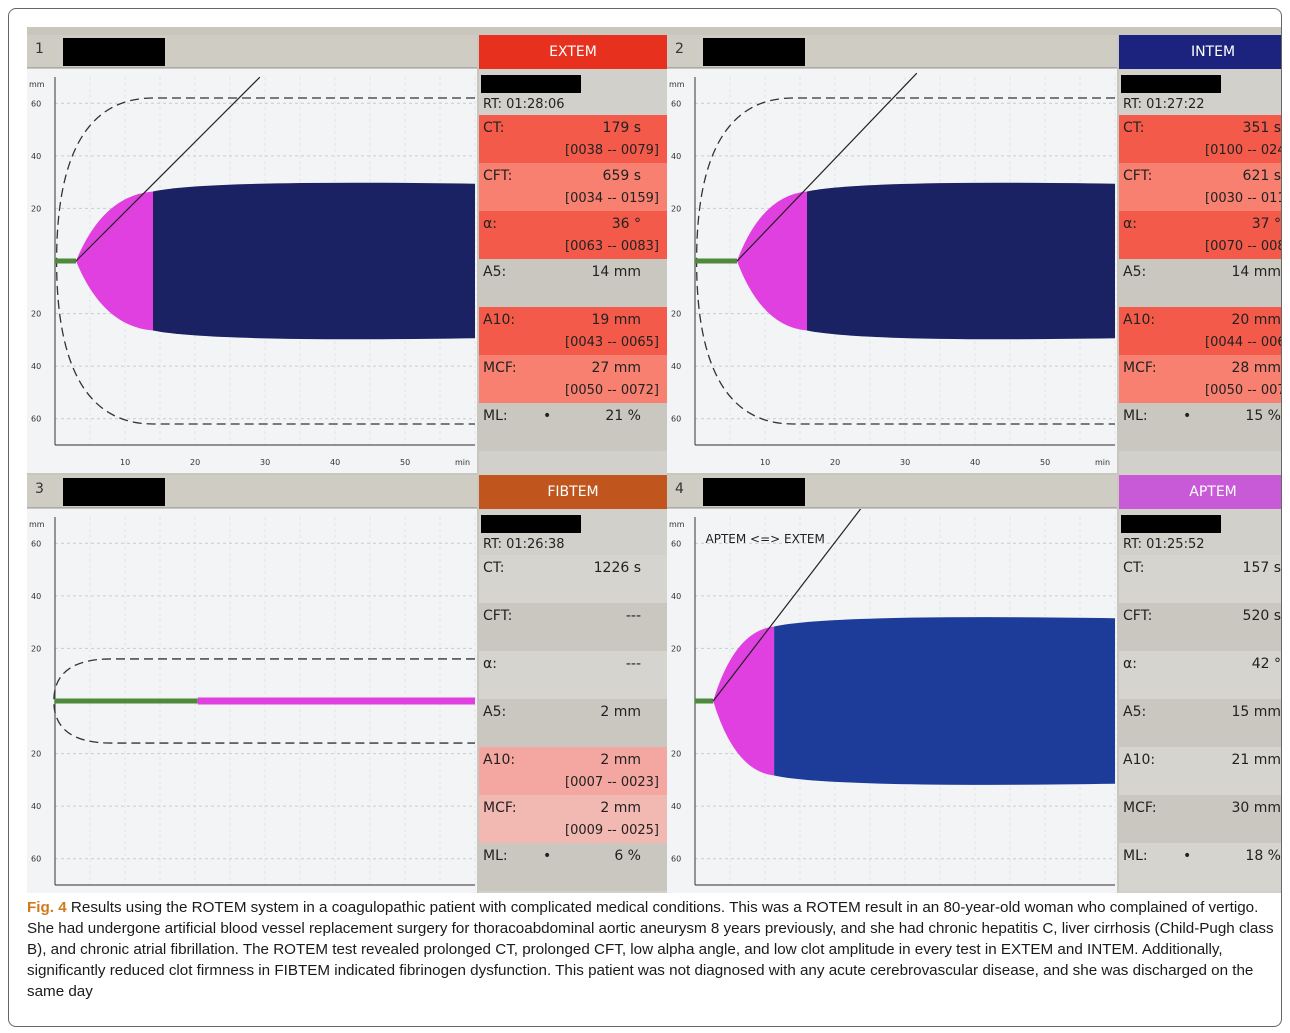  I want to click on param-reference-range: [0050 -- 0072], so click(612, 390).